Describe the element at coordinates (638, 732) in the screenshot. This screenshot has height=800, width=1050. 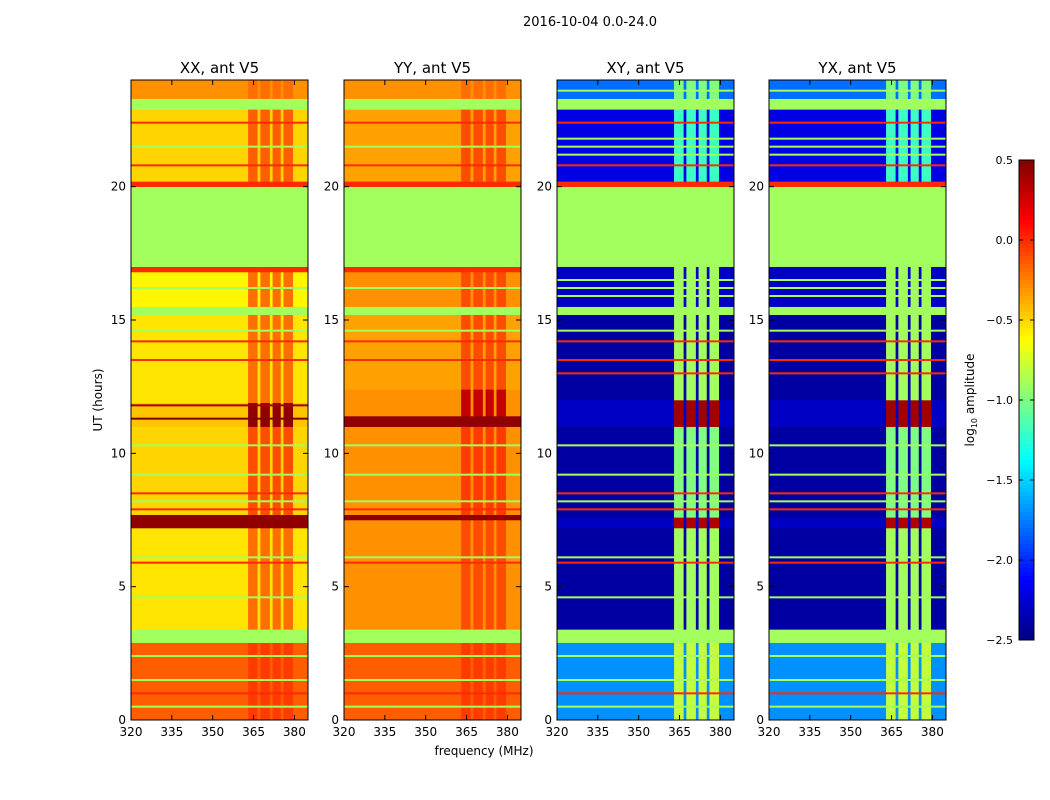
I see `x-tick-label: 350` at that location.